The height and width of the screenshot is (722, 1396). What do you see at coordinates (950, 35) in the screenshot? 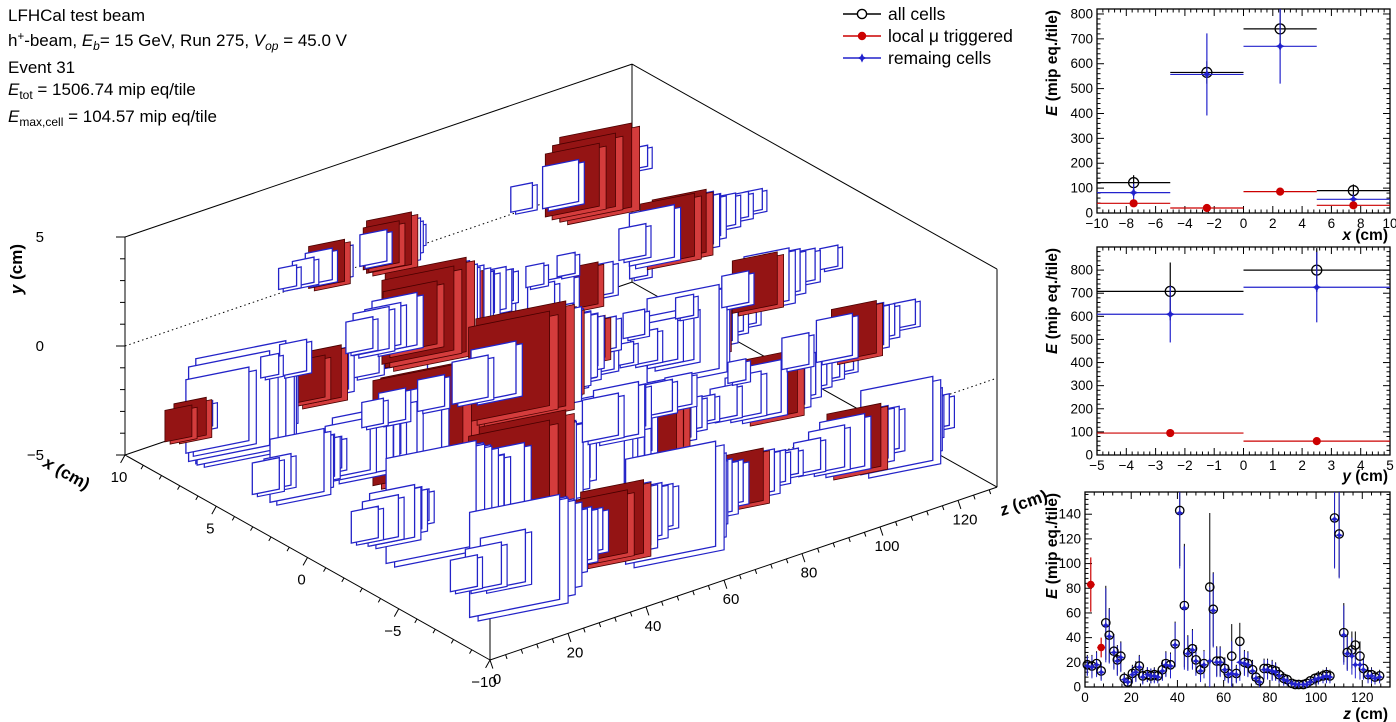
I see `legend-entry-label: local μ triggered` at bounding box center [950, 35].